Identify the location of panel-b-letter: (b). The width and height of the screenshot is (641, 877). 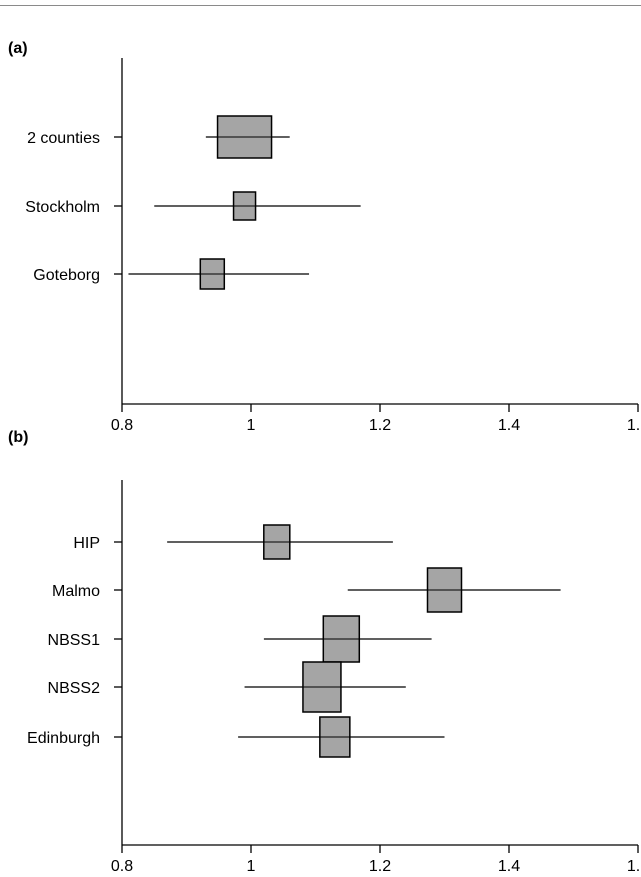
(18, 437).